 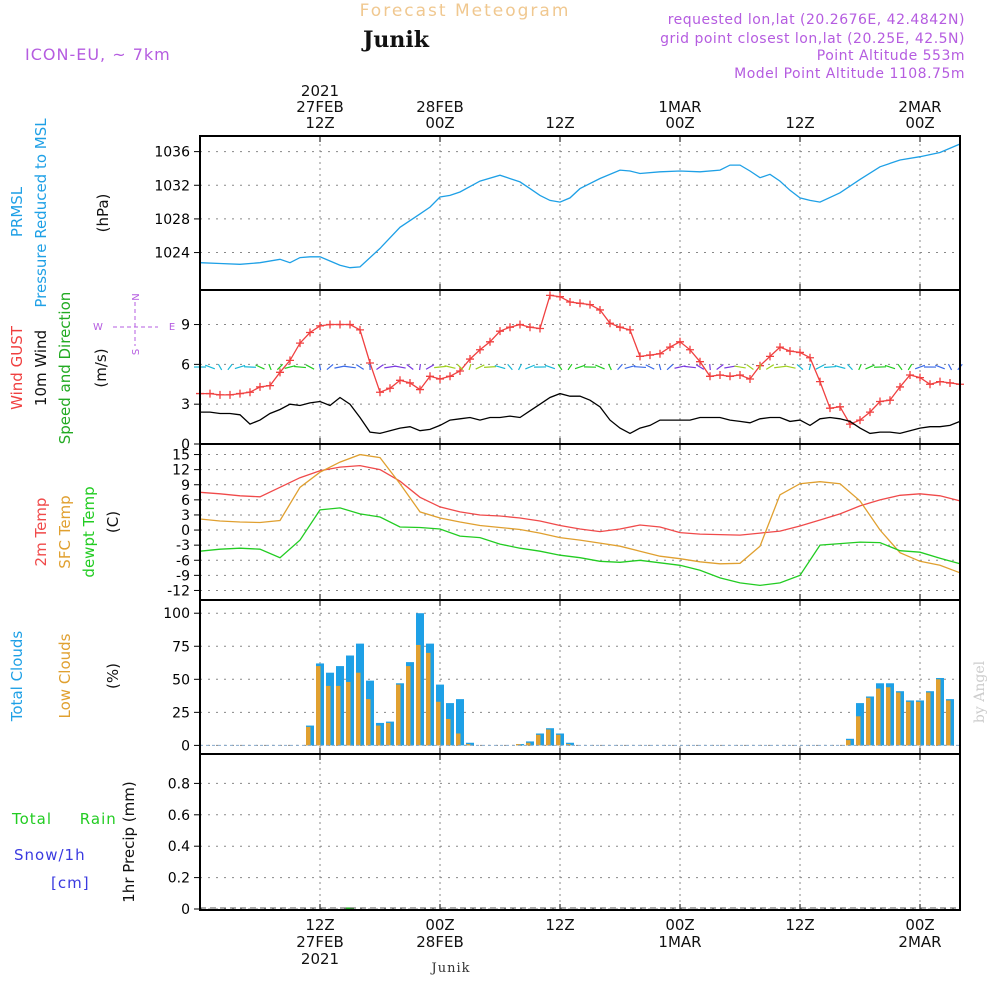 What do you see at coordinates (439, 107) in the screenshot?
I see `top-tick-label: 28FEB` at bounding box center [439, 107].